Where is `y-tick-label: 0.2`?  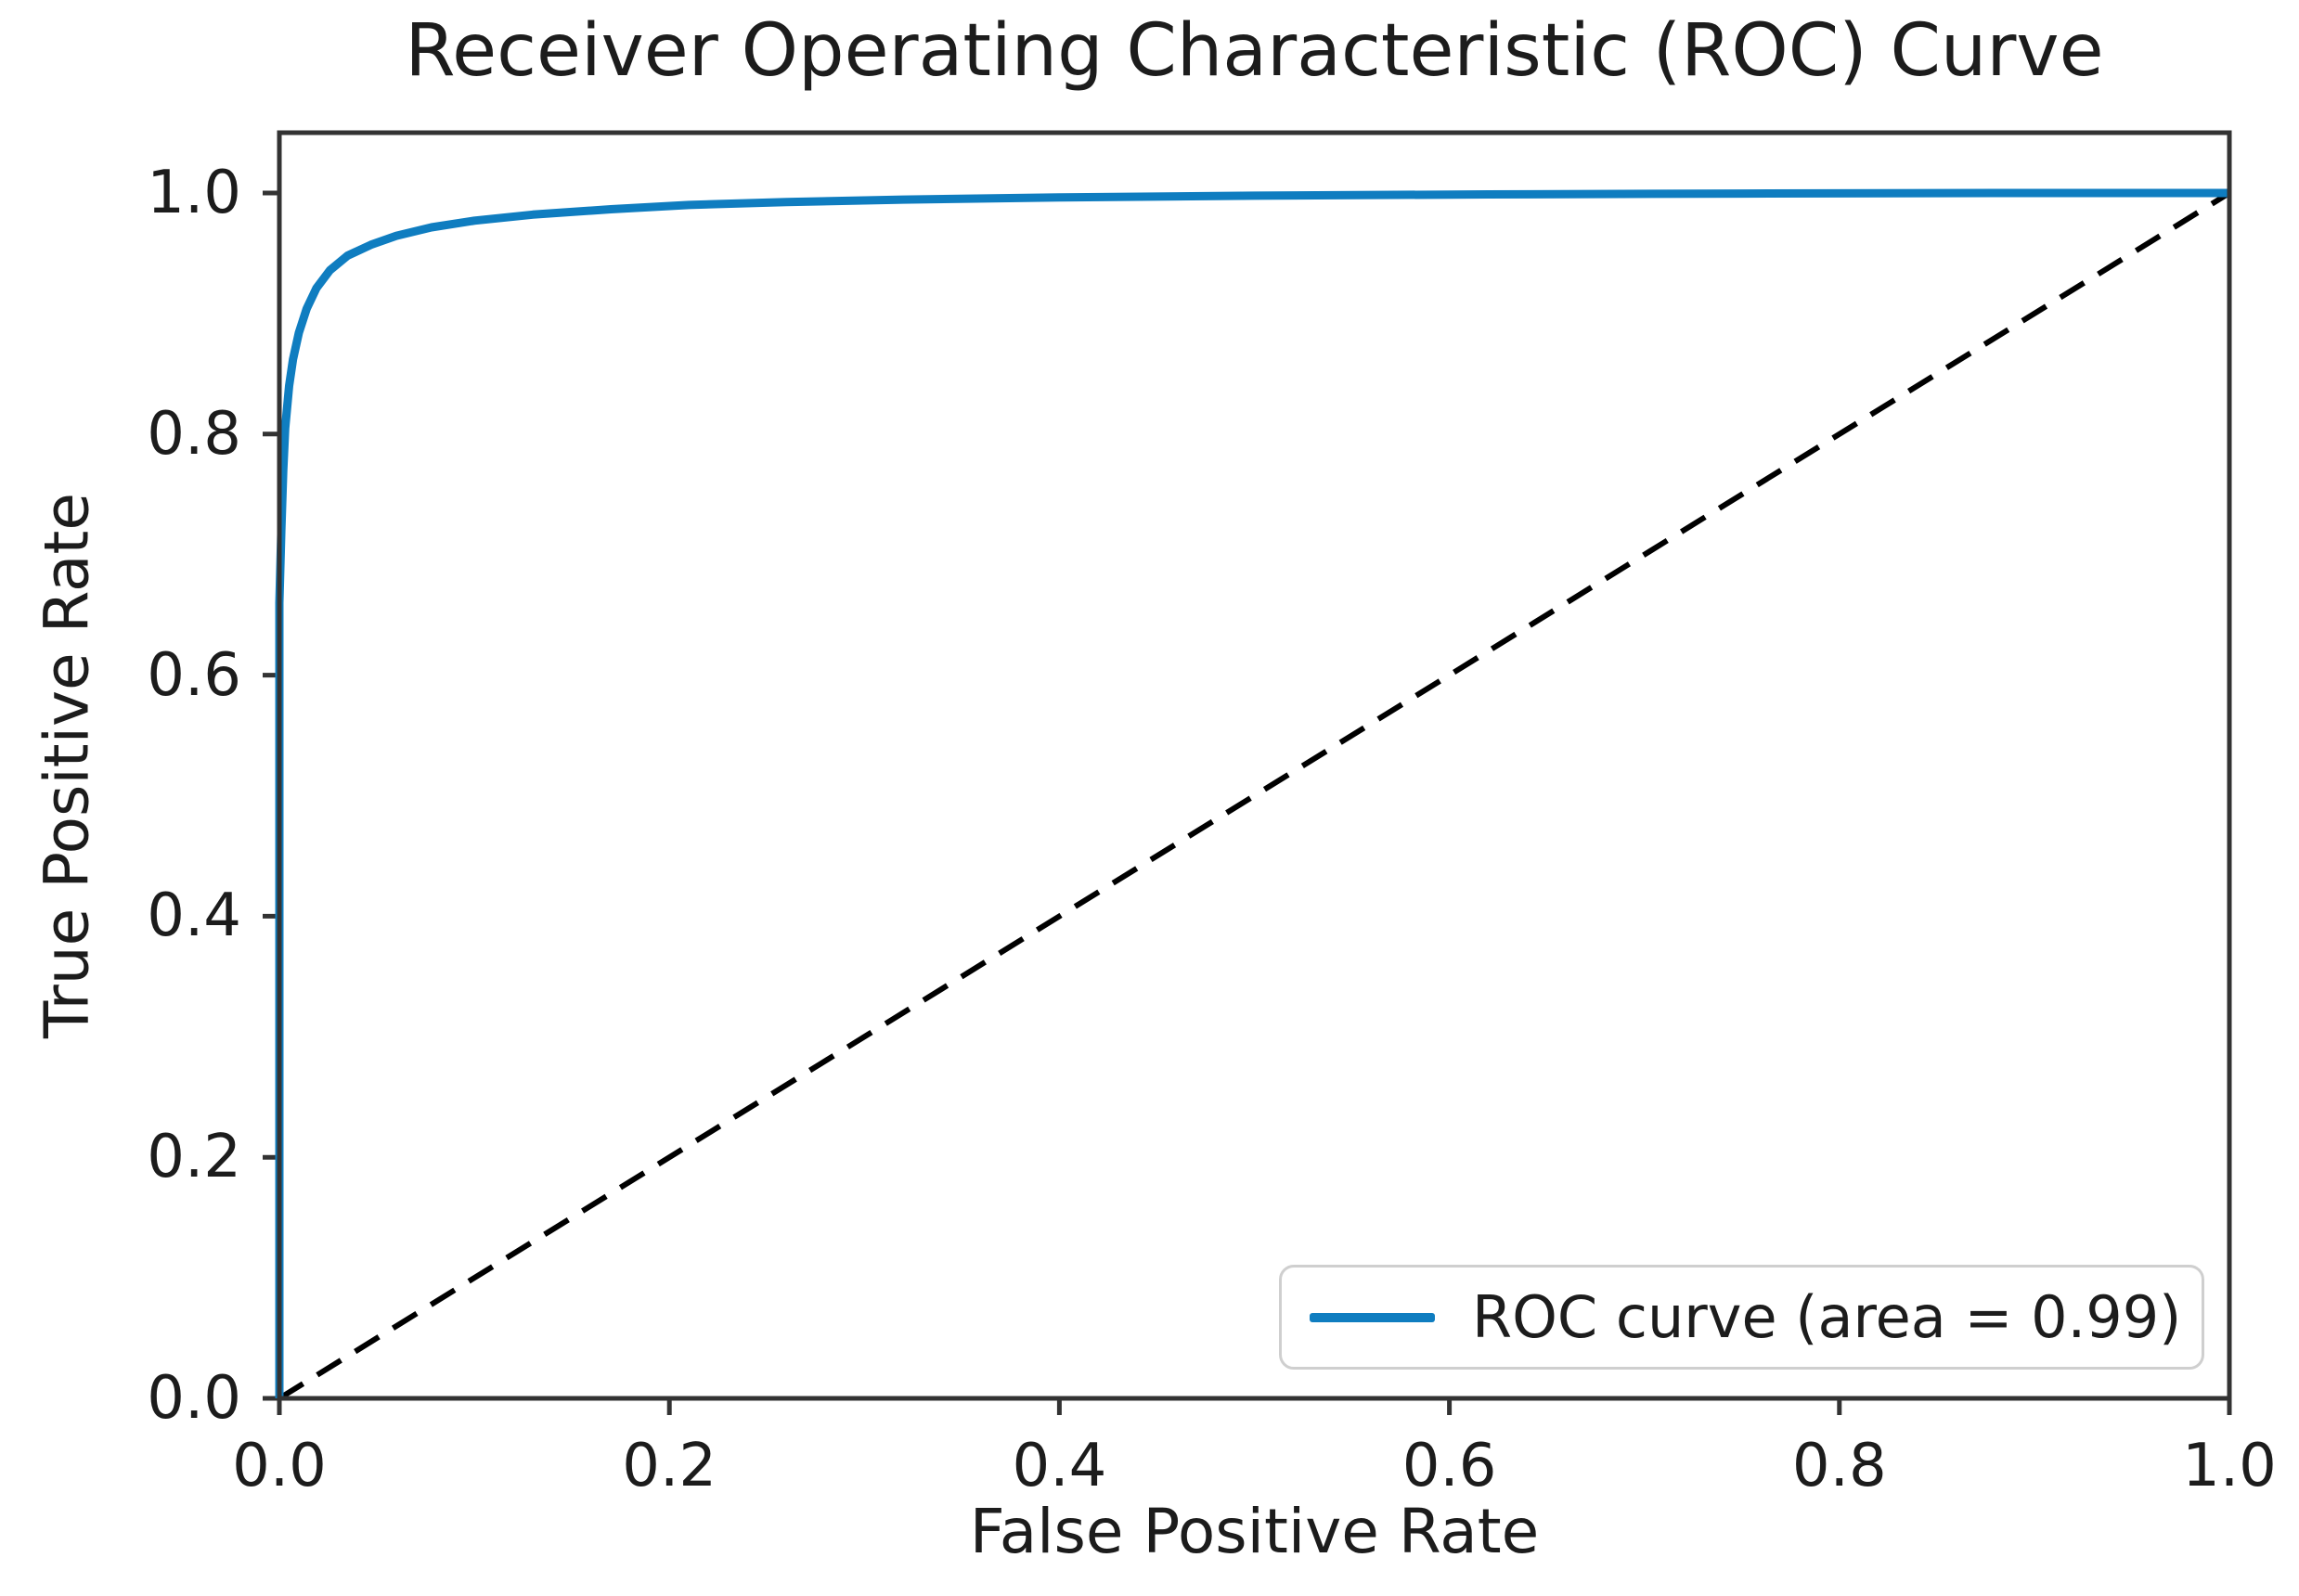
y-tick-label: 0.2 is located at coordinates (194, 1158).